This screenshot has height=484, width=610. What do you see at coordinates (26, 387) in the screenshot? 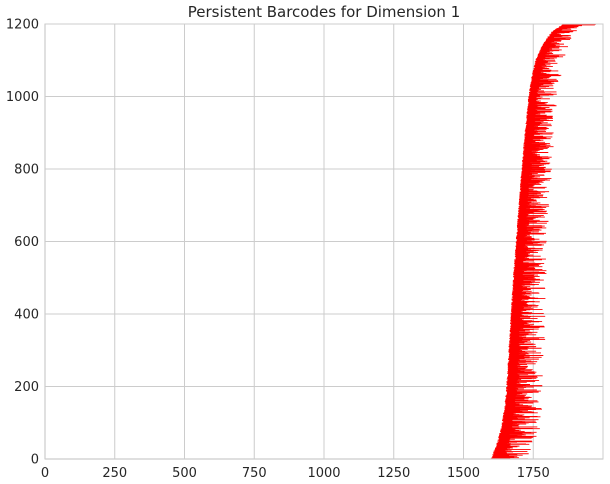
I see `y-tick-label-1: 200` at bounding box center [26, 387].